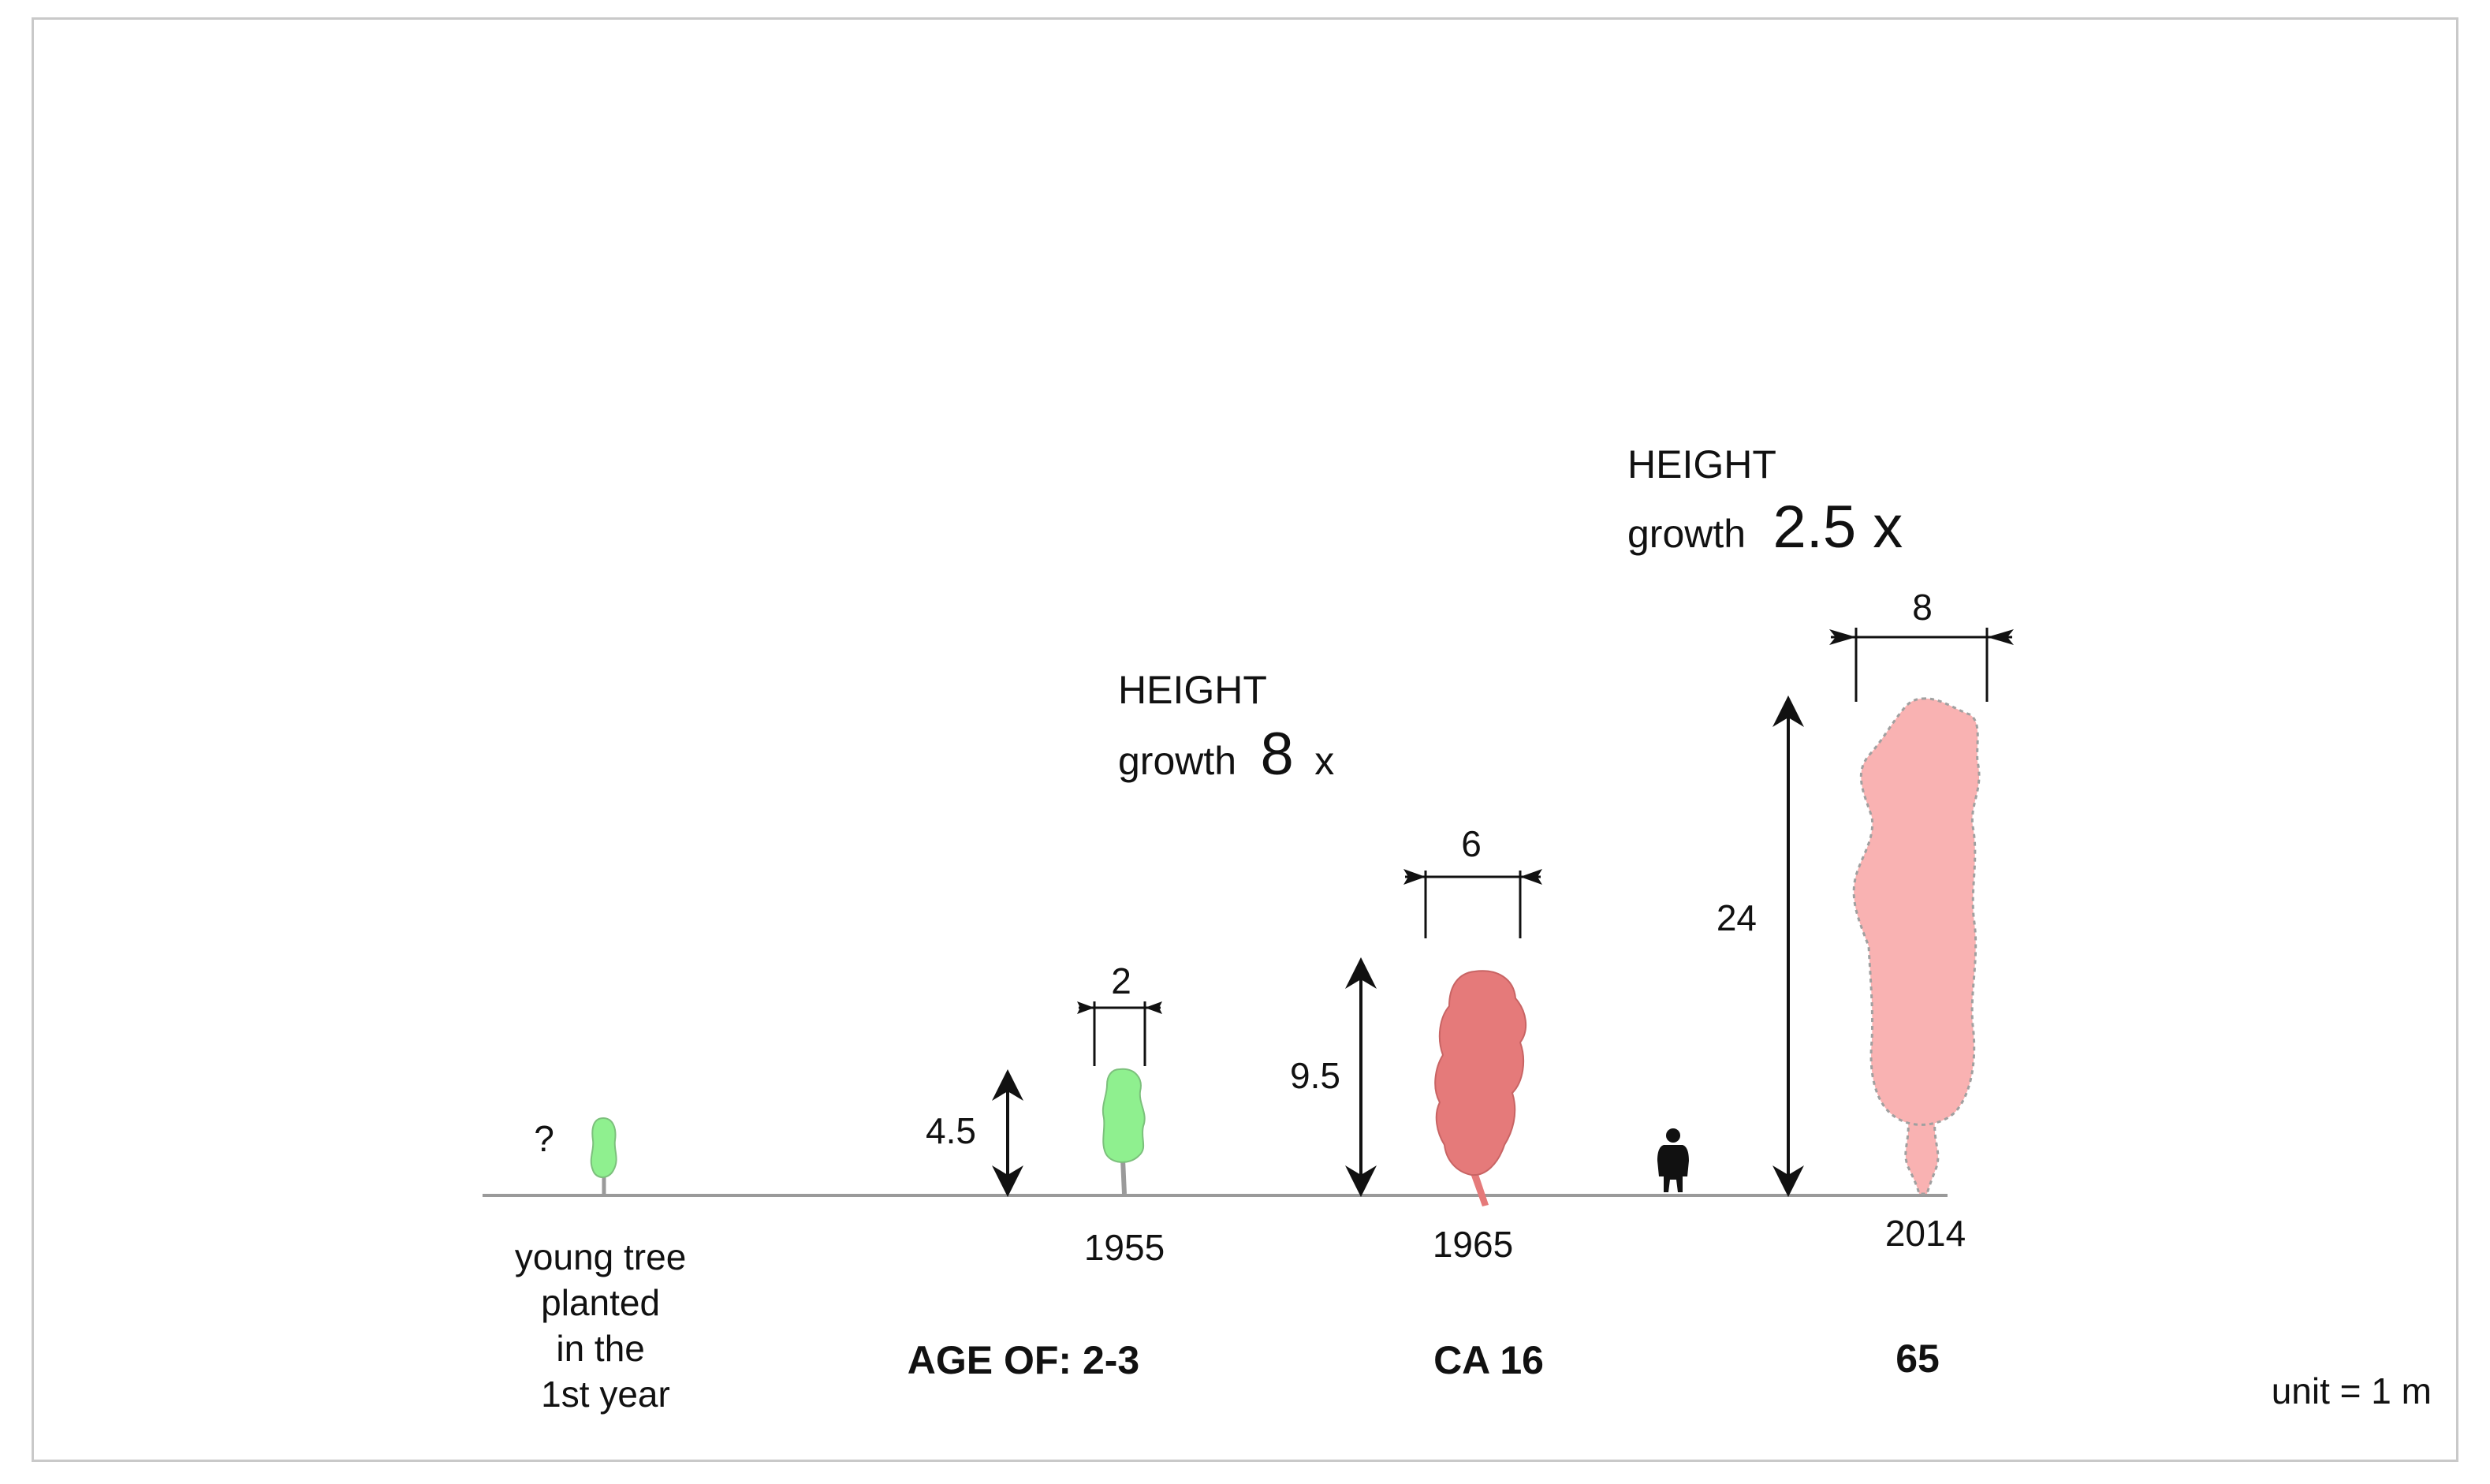  Describe the element at coordinates (1531, 877) in the screenshot. I see `width-arrow-right-1965` at that location.